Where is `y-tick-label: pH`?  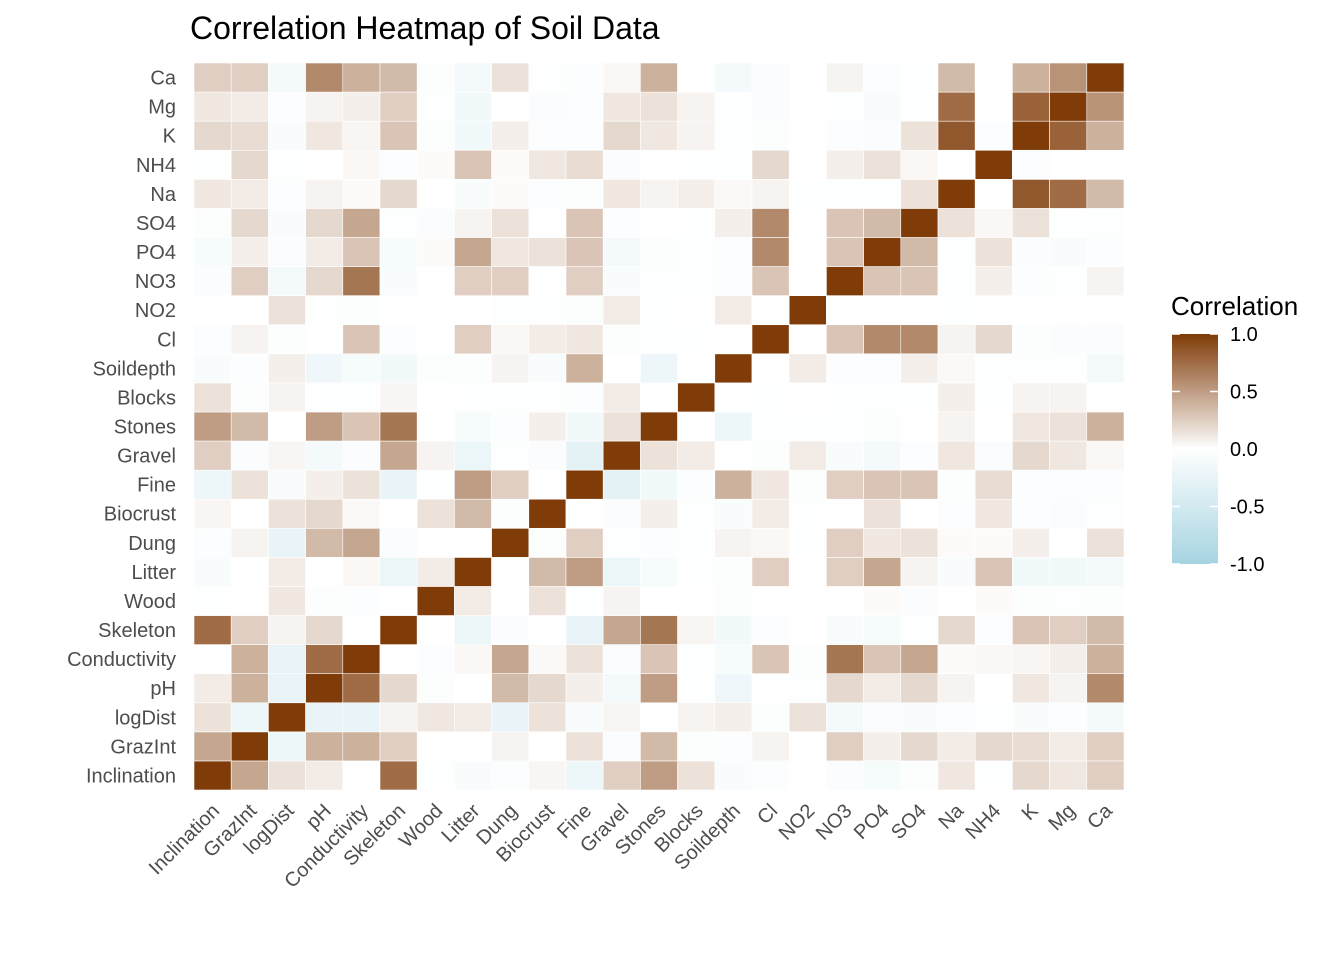
y-tick-label: pH is located at coordinates (163, 689).